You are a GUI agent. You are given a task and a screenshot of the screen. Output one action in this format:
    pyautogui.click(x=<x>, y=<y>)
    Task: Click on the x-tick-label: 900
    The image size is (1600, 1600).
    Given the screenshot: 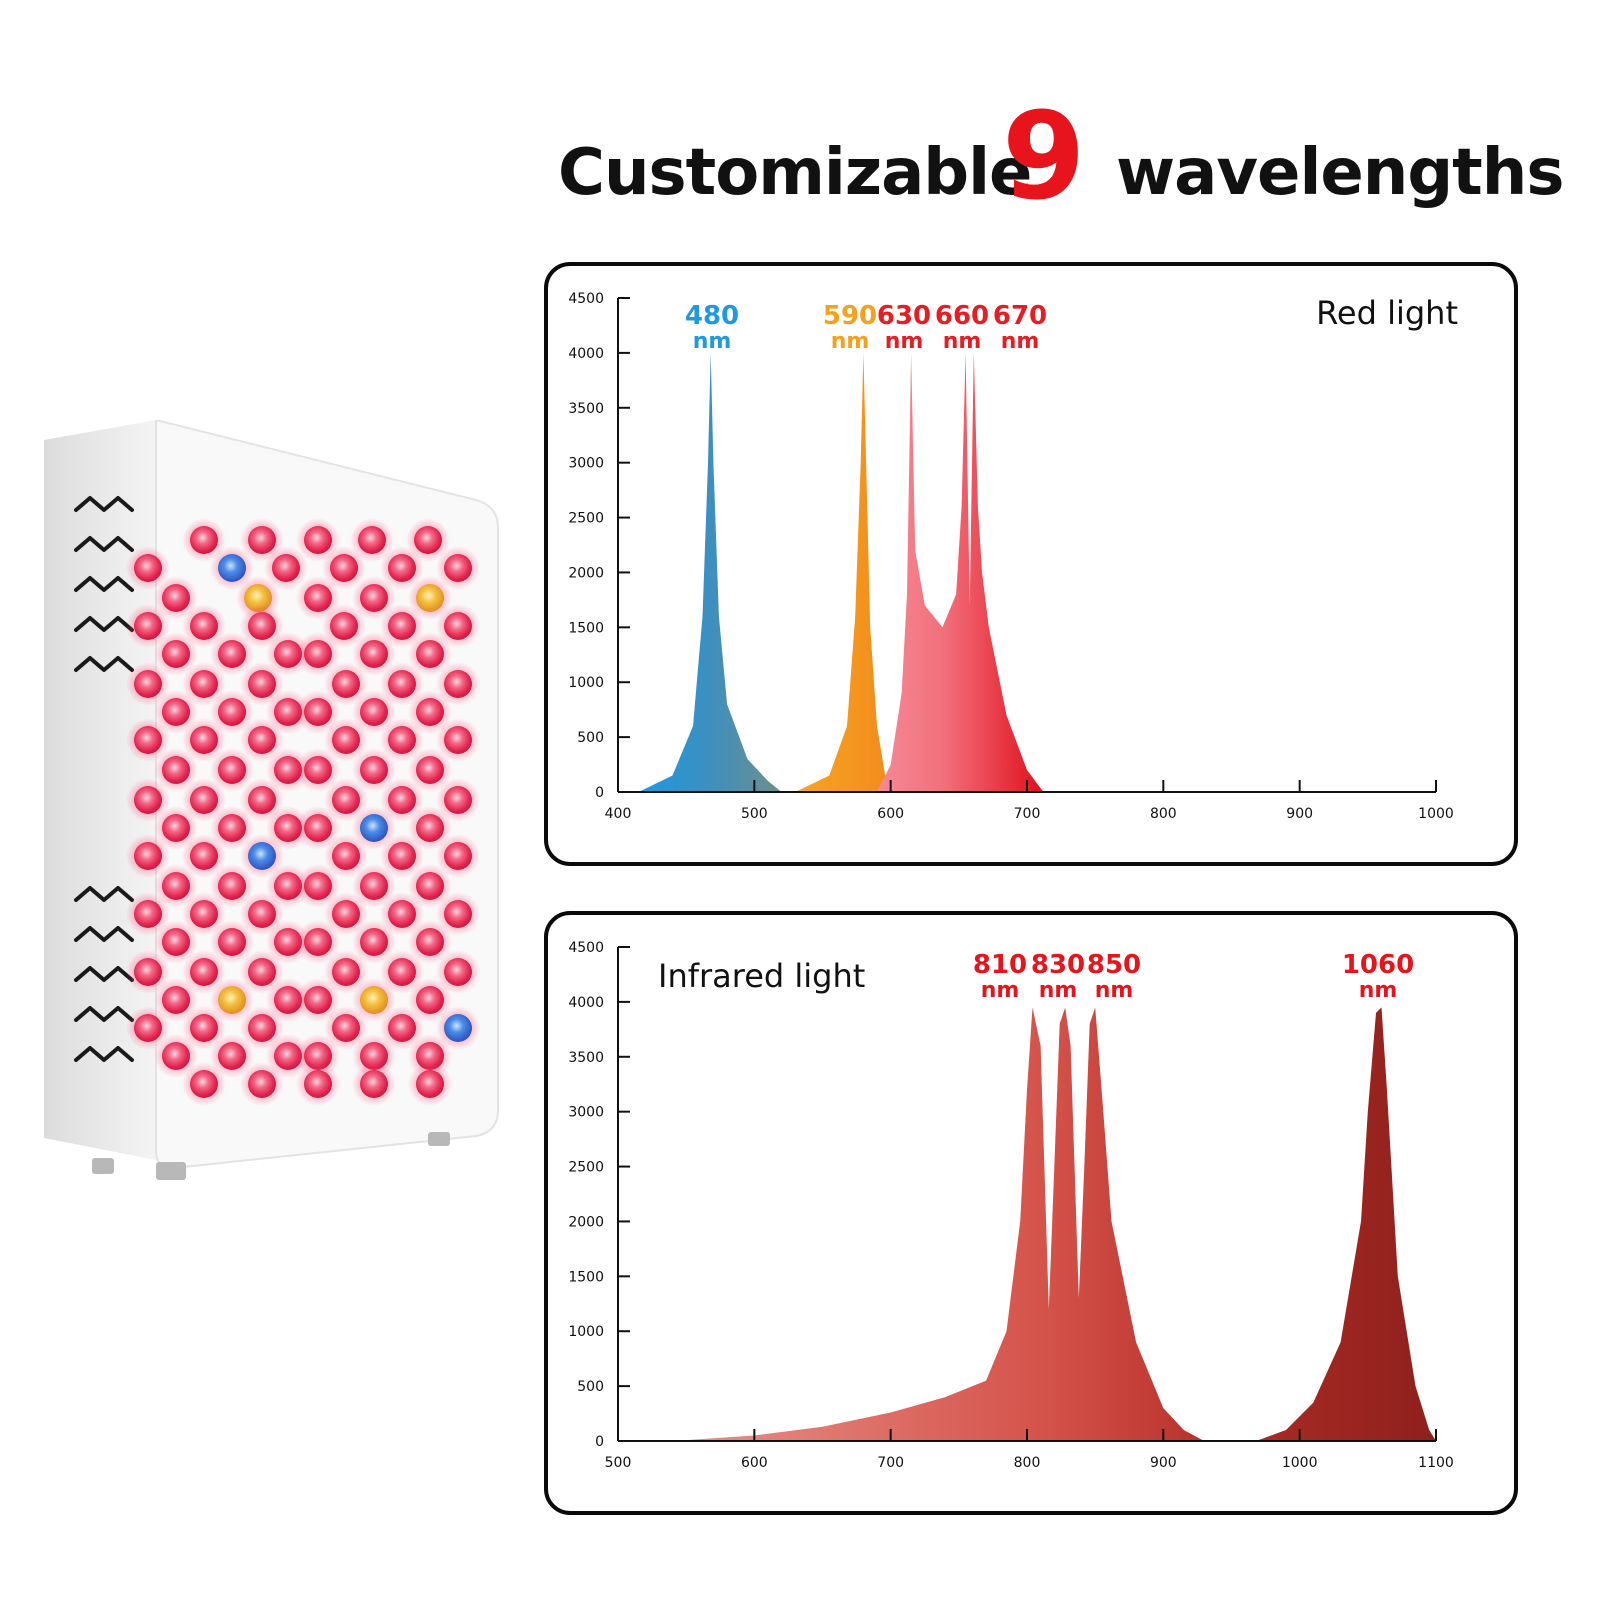 What is the action you would take?
    pyautogui.click(x=1299, y=814)
    